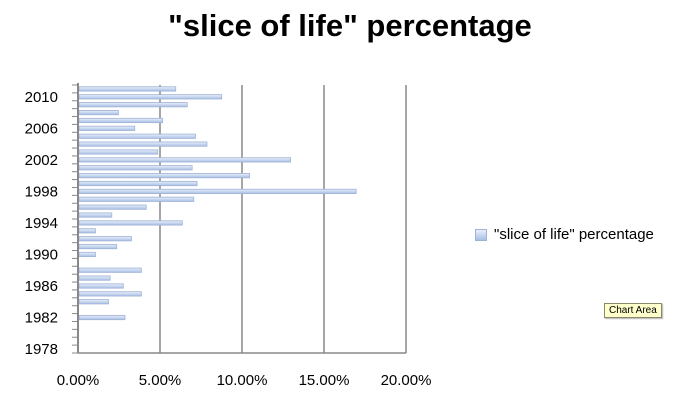 This screenshot has height=405, width=700. I want to click on x-tick-label: 10.00%, so click(242, 380).